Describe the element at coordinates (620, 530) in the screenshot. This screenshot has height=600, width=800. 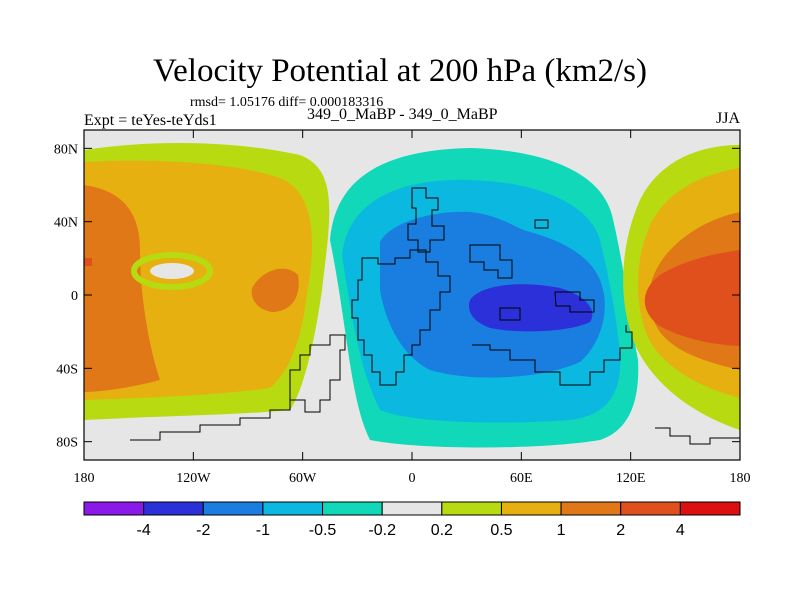
I see `colorbar-label: 2` at that location.